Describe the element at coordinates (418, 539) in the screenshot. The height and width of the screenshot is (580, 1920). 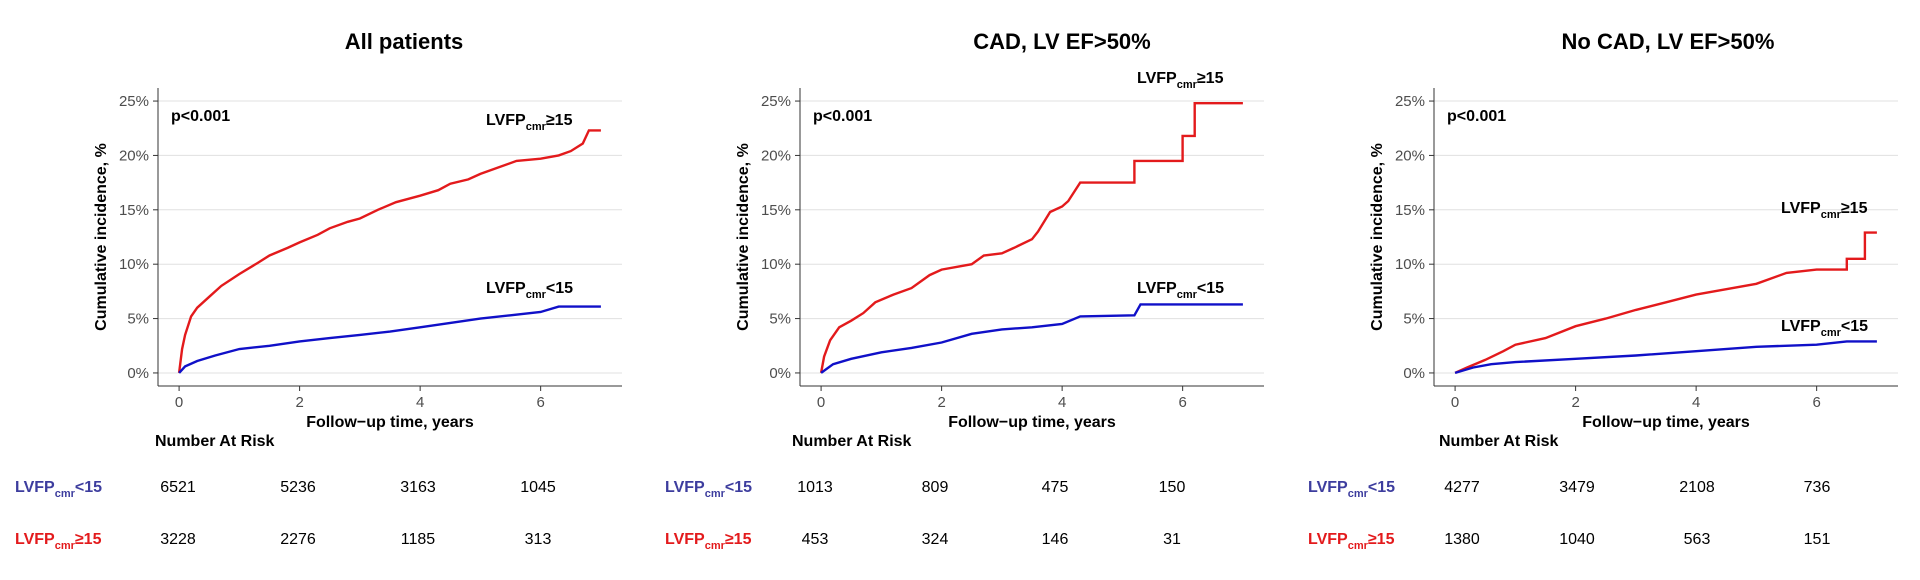
I see `risk-value-high: 1185` at that location.